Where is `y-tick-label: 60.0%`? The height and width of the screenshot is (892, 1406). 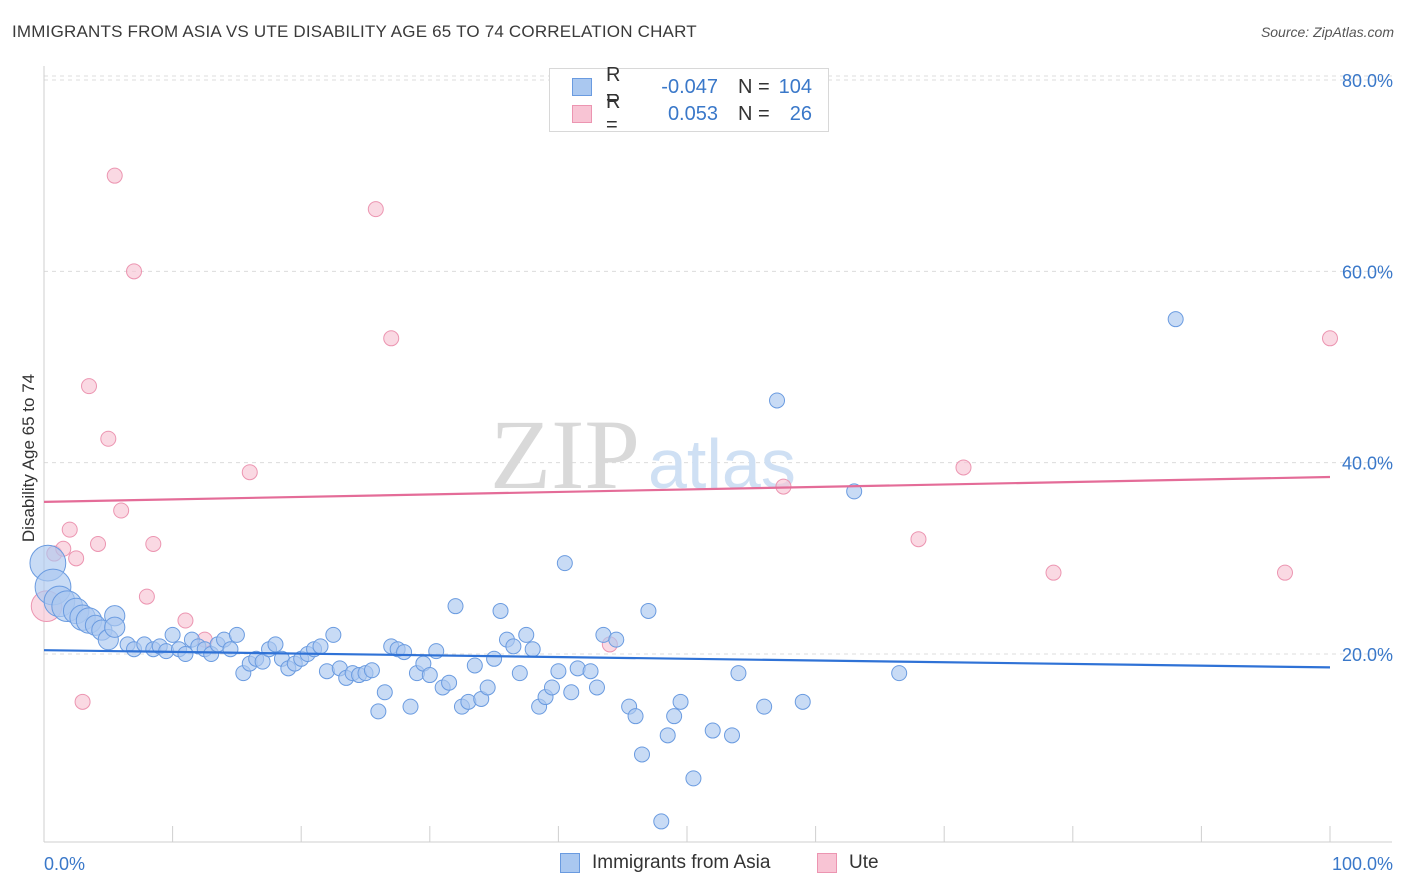
y-tick-label: 60.0% is located at coordinates (1367, 272).